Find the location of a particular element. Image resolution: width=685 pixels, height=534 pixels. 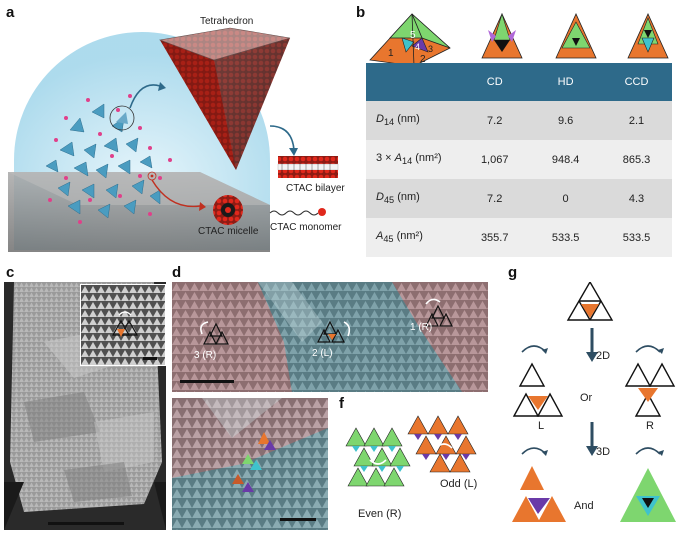

scale-bar-inset is located at coordinates (150, 358).